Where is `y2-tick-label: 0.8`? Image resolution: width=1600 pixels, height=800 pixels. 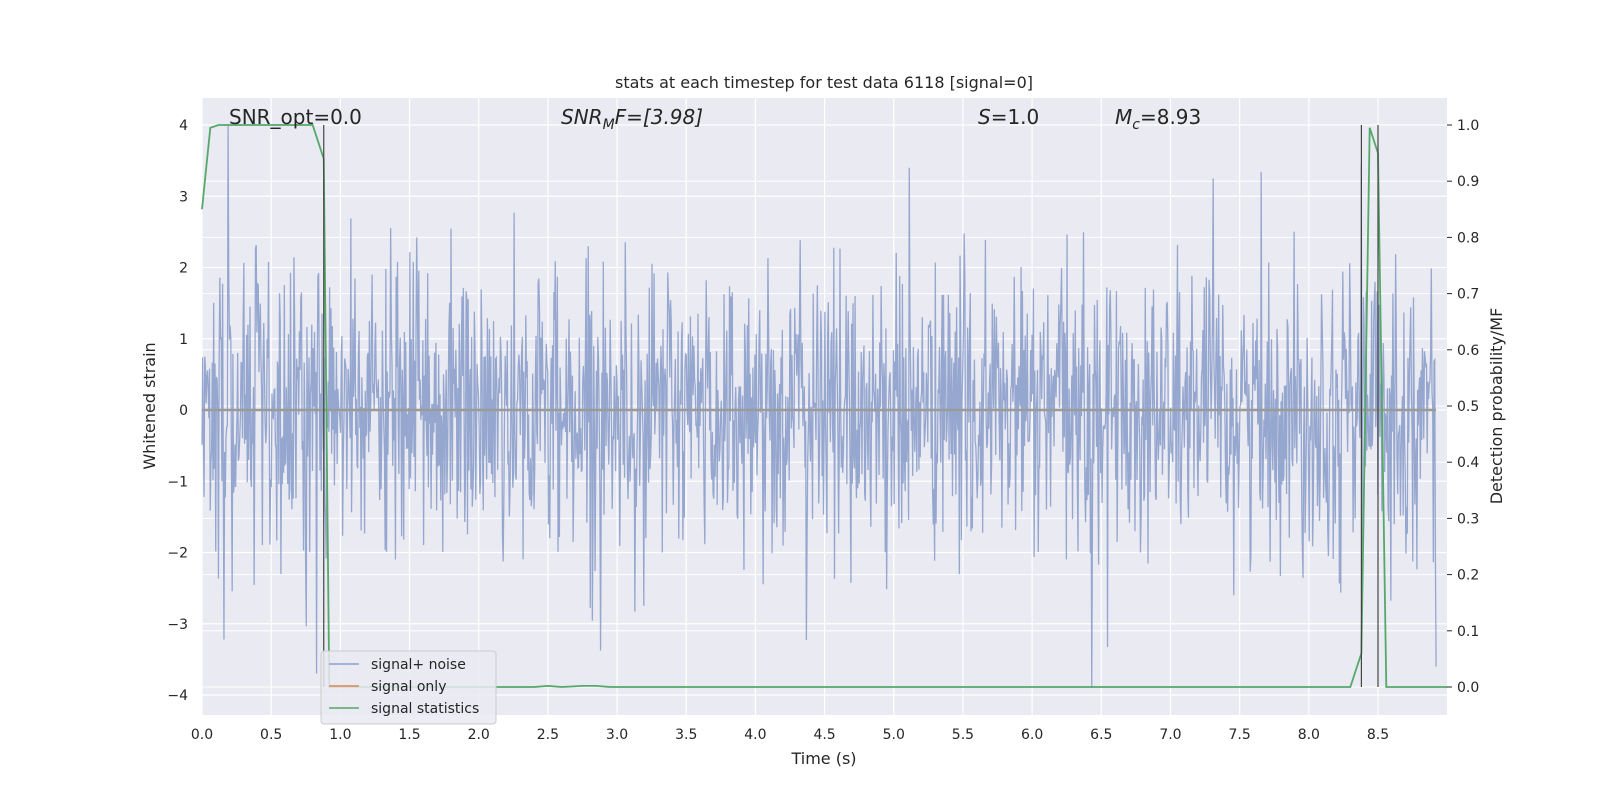 y2-tick-label: 0.8 is located at coordinates (1468, 238).